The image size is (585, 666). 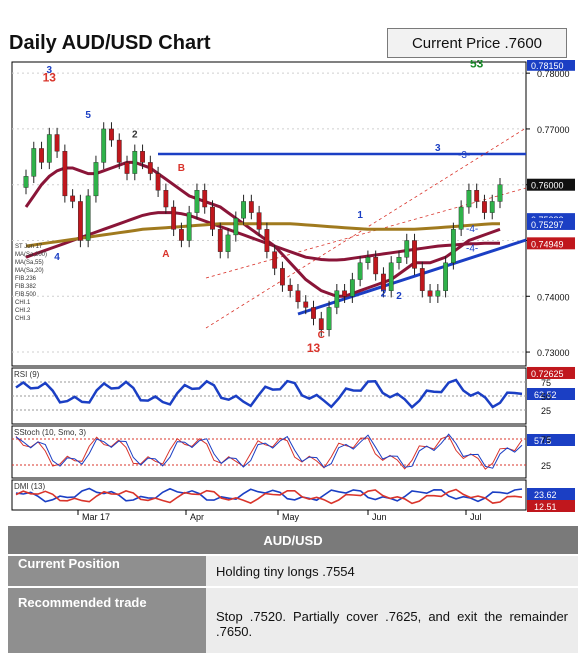 I want to click on indicator-tag: 62.52, so click(x=545, y=395).